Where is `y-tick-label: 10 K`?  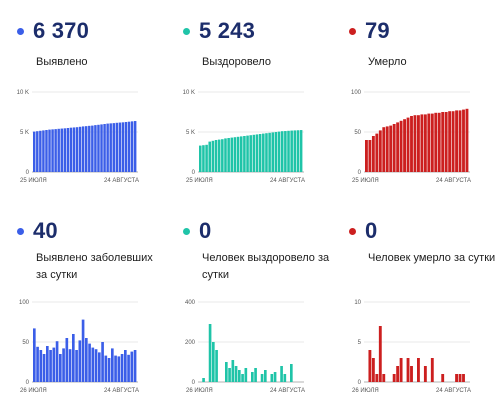 y-tick-label: 10 K is located at coordinates (189, 93).